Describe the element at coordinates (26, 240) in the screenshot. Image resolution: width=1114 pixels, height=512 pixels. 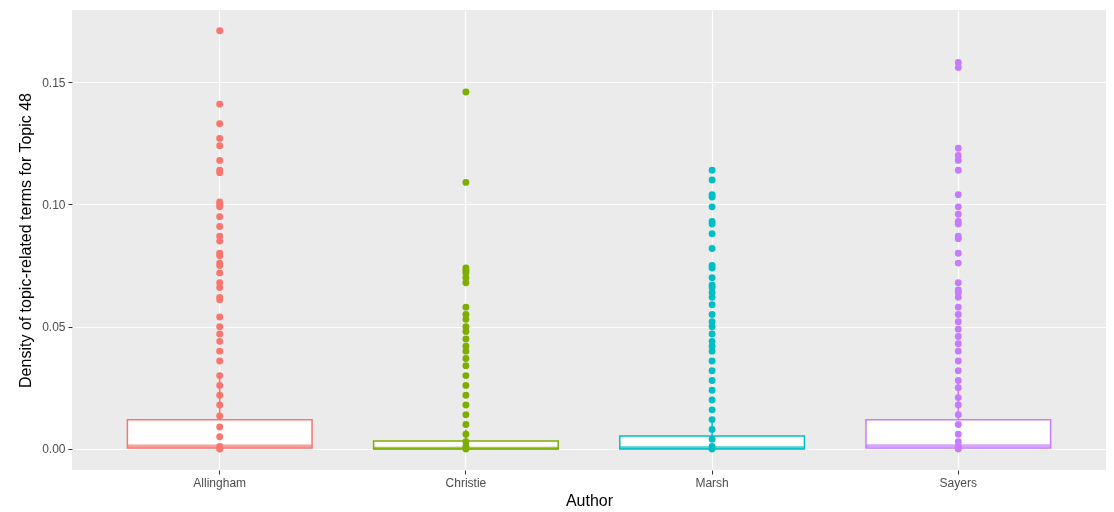
I see `y-axis-title: Density of topic-related terms for Topic 48` at that location.